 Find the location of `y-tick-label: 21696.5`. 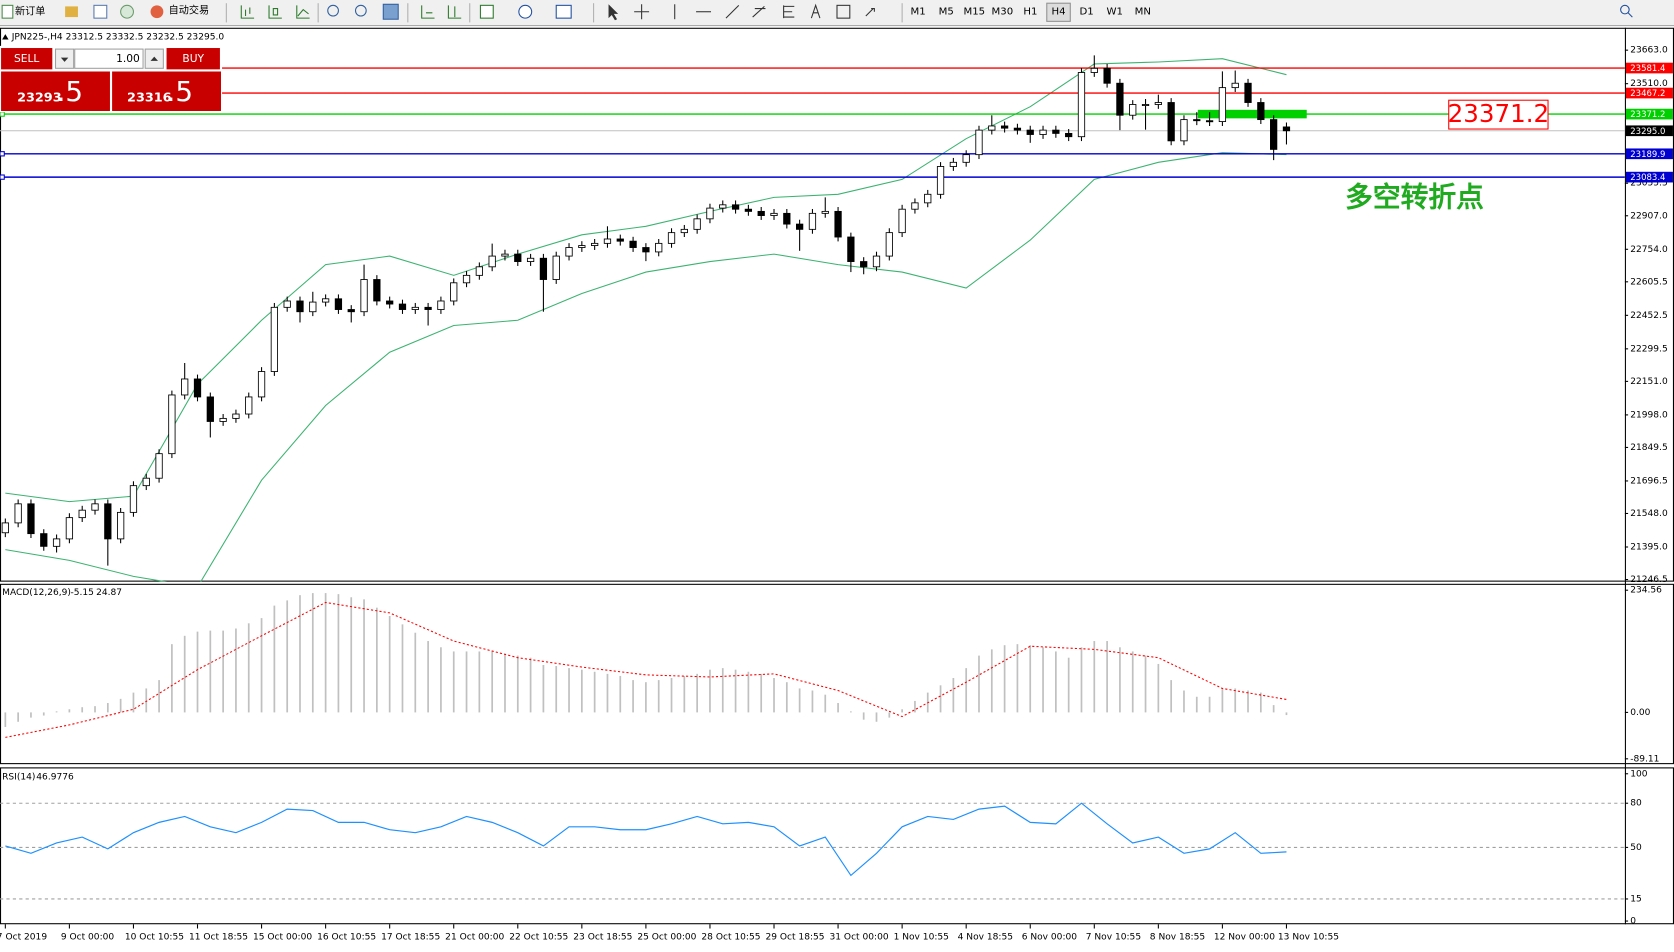

y-tick-label: 21696.5 is located at coordinates (1648, 481).